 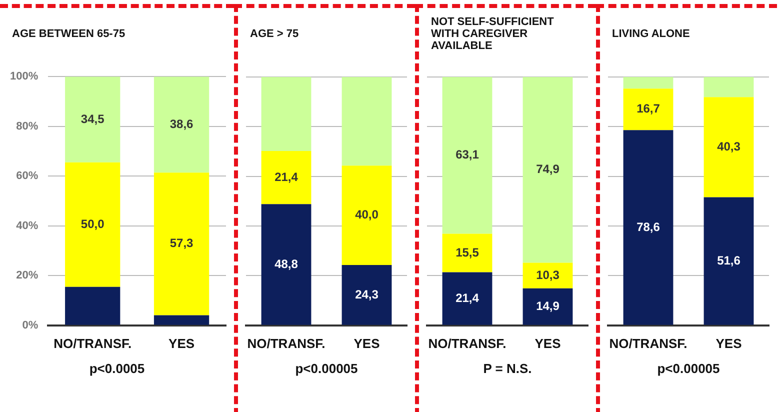 I want to click on chart-title: LIVING ALONE, so click(x=651, y=34).